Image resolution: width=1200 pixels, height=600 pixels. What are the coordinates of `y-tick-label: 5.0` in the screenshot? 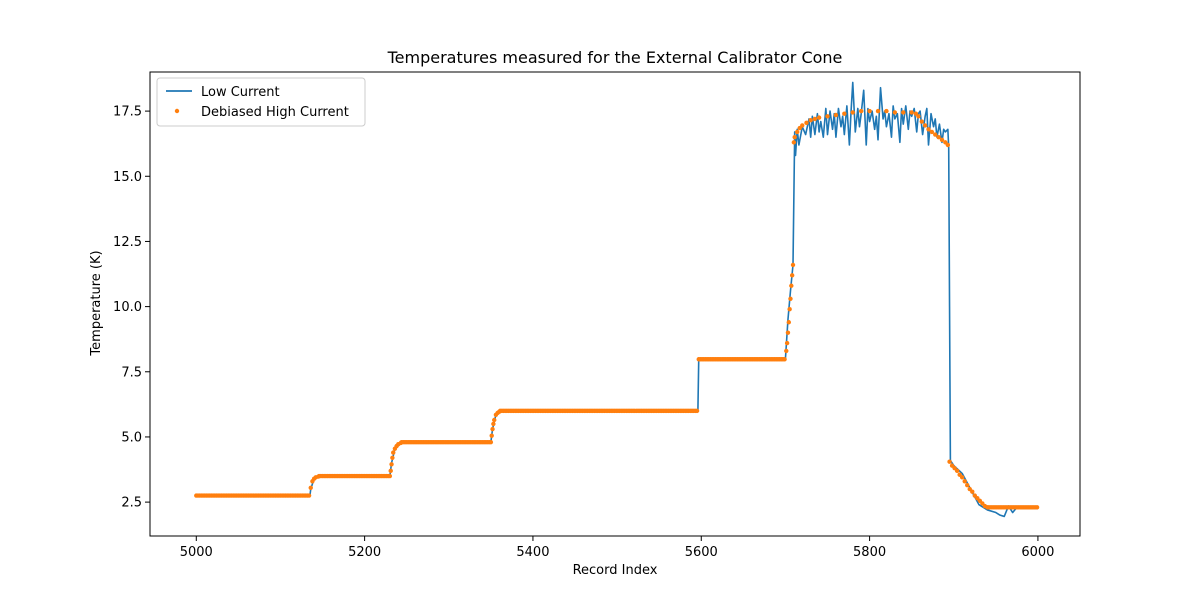 It's located at (131, 437).